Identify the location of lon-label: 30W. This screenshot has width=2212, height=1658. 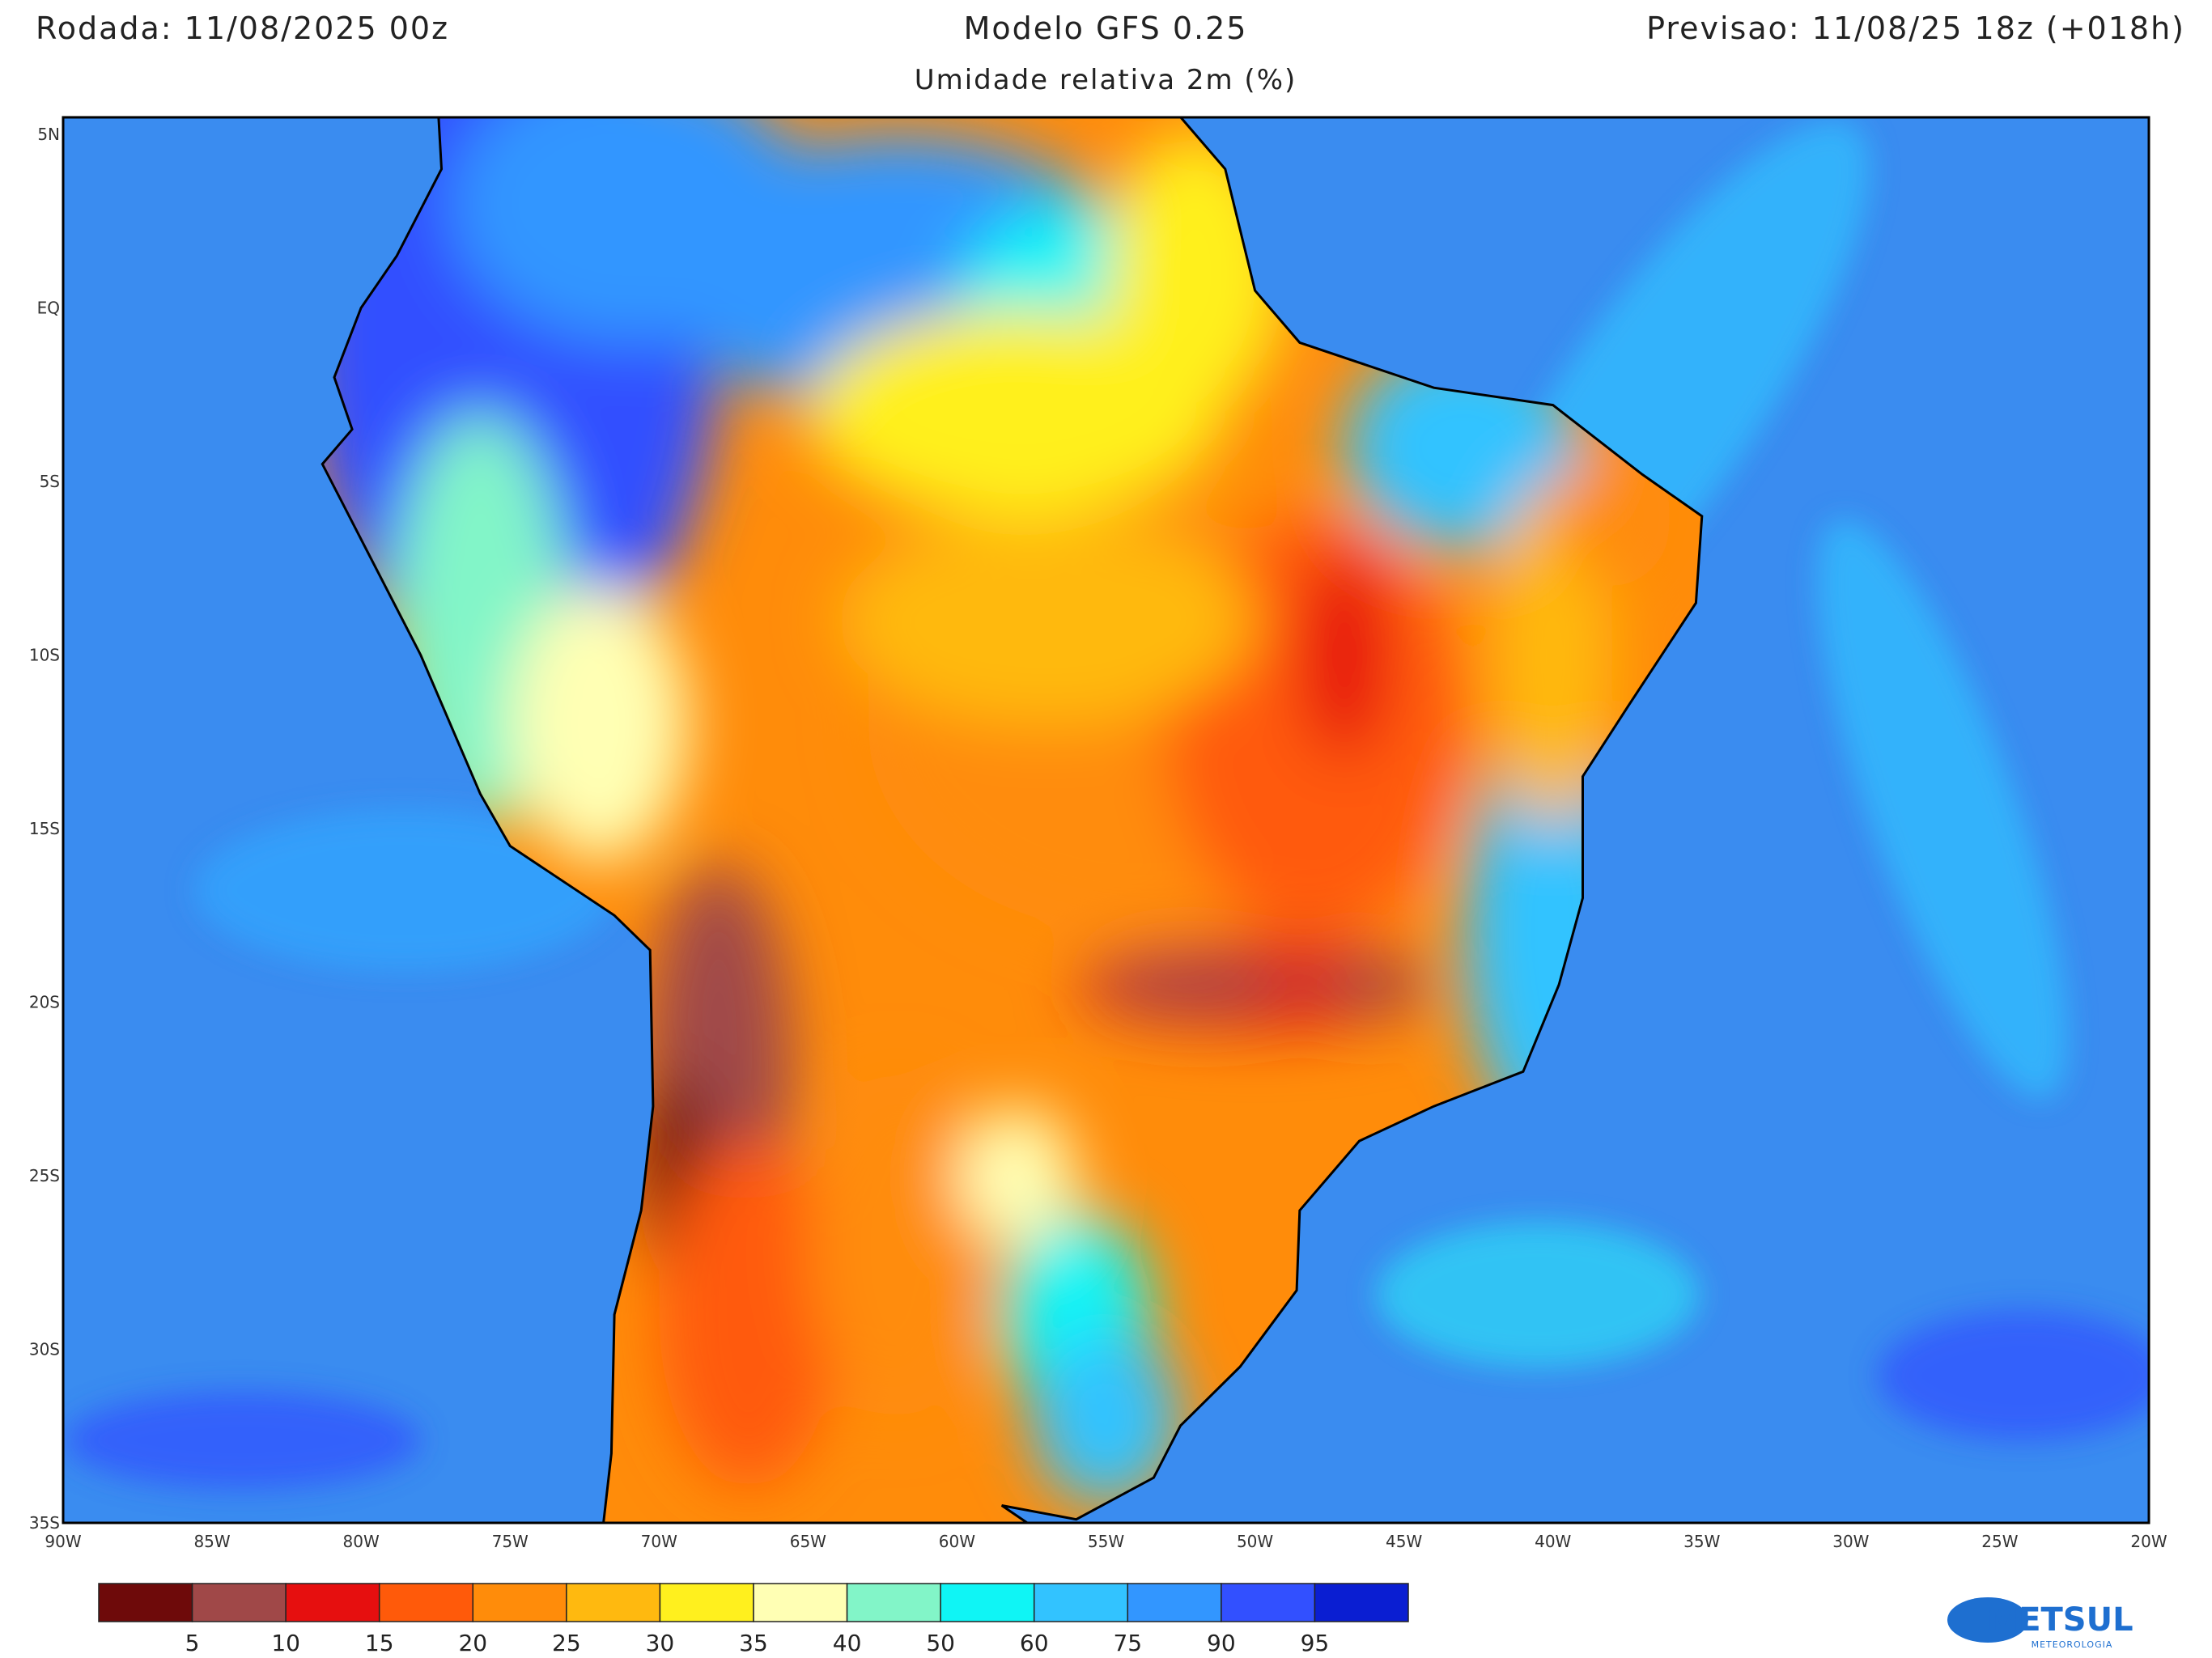
(1850, 1541).